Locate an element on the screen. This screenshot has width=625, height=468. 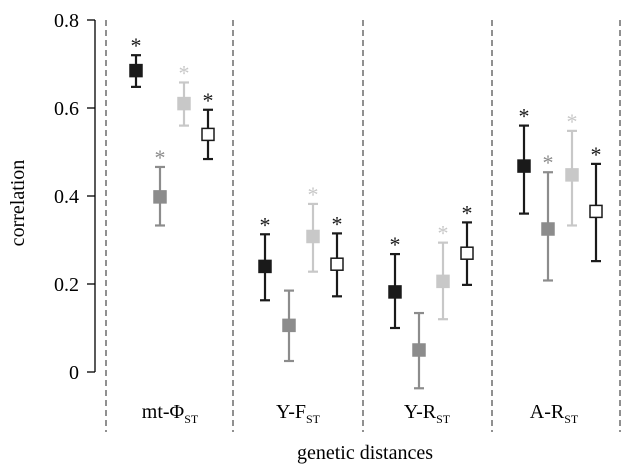
y-tick-label: 0.6 is located at coordinates (66, 109).